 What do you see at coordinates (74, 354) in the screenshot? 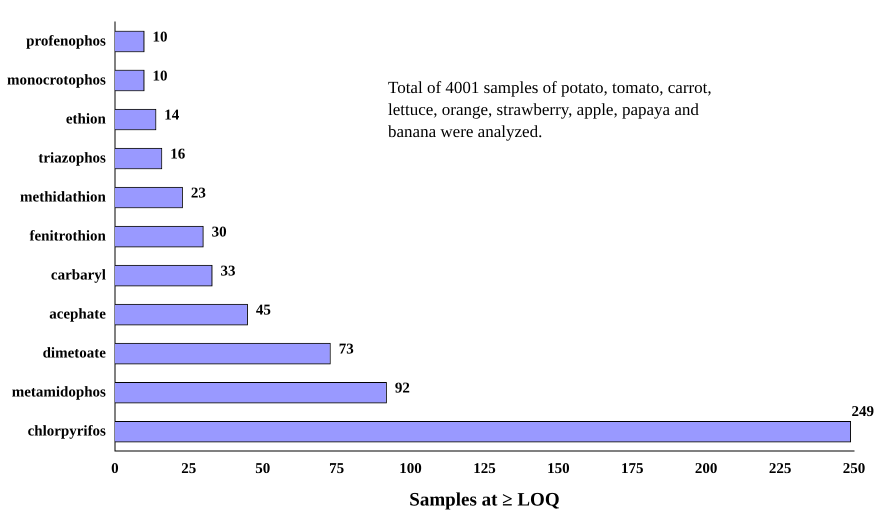
I see `y-tick-label: dimetoate` at bounding box center [74, 354].